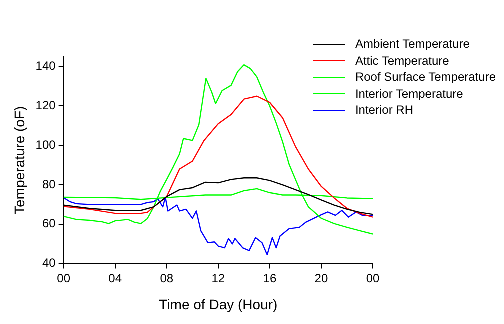  What do you see at coordinates (402, 60) in the screenshot?
I see `legend-label: Attic Temperature` at bounding box center [402, 60].